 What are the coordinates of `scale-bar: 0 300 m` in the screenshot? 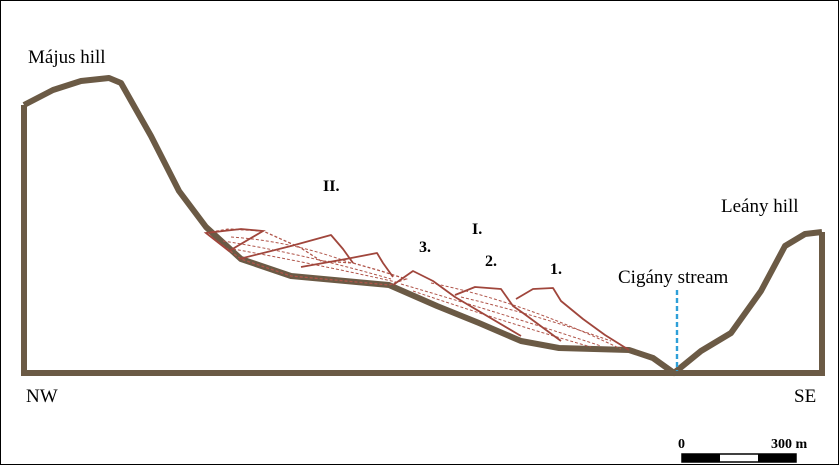 It's located at (743, 450).